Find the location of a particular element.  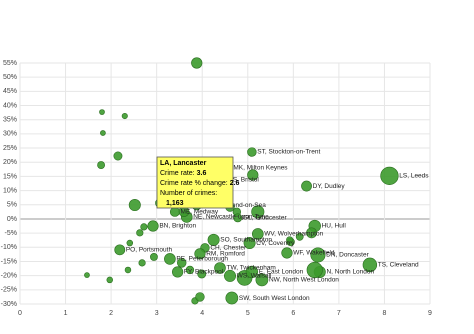

bubble-label: BN, Brighton is located at coordinates (177, 226).